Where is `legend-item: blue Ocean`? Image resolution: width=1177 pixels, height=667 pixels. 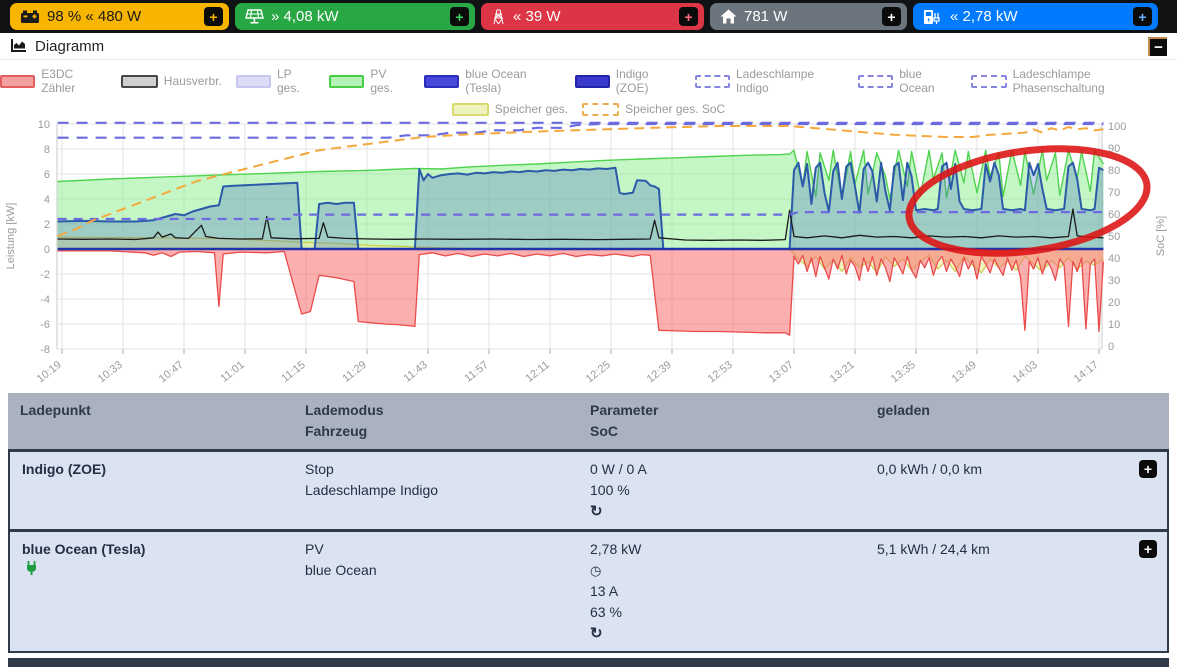
legend-item: blue Ocean is located at coordinates (907, 81).